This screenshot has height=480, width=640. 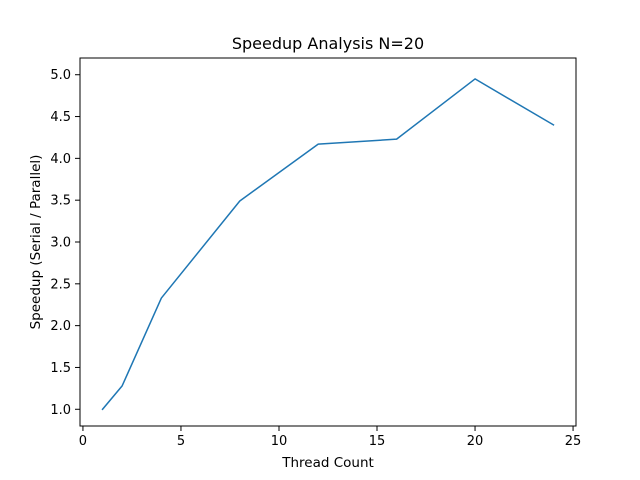 I want to click on y-tick-label: 3.0, so click(x=60, y=243).